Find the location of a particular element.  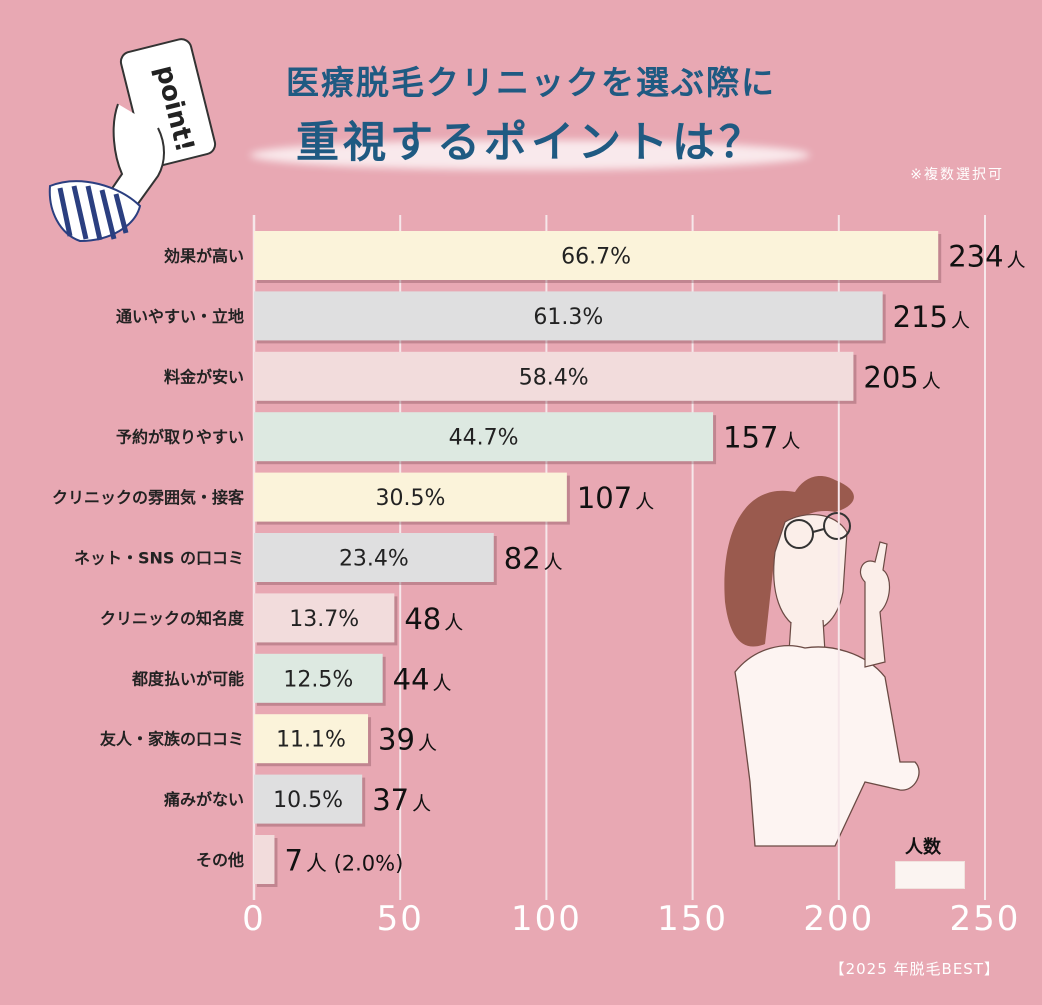

percent-label: 44.7% is located at coordinates (484, 438).